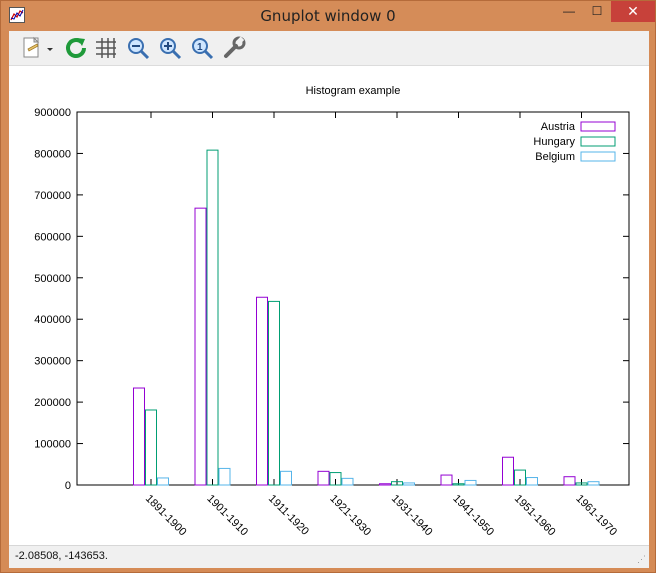 The height and width of the screenshot is (573, 656). What do you see at coordinates (569, 11) in the screenshot?
I see `minimize-button: —` at bounding box center [569, 11].